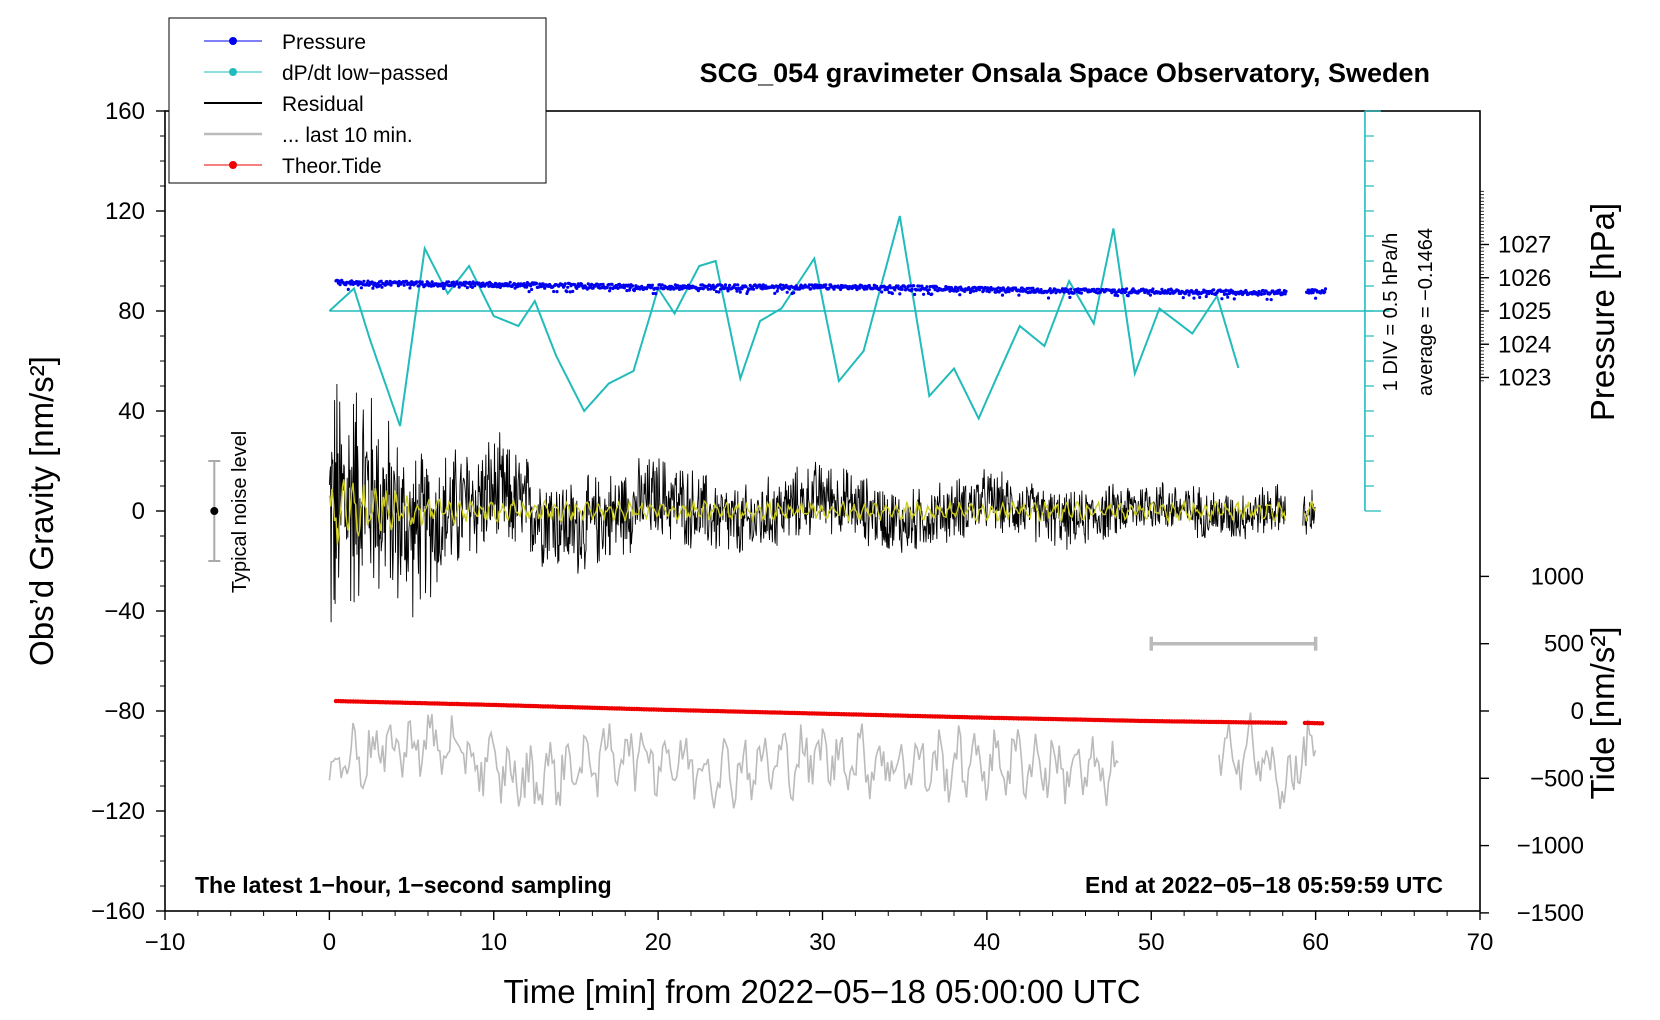 This screenshot has height=1020, width=1660. What do you see at coordinates (822, 512) in the screenshot?
I see `residual-lowpass-overlay` at bounding box center [822, 512].